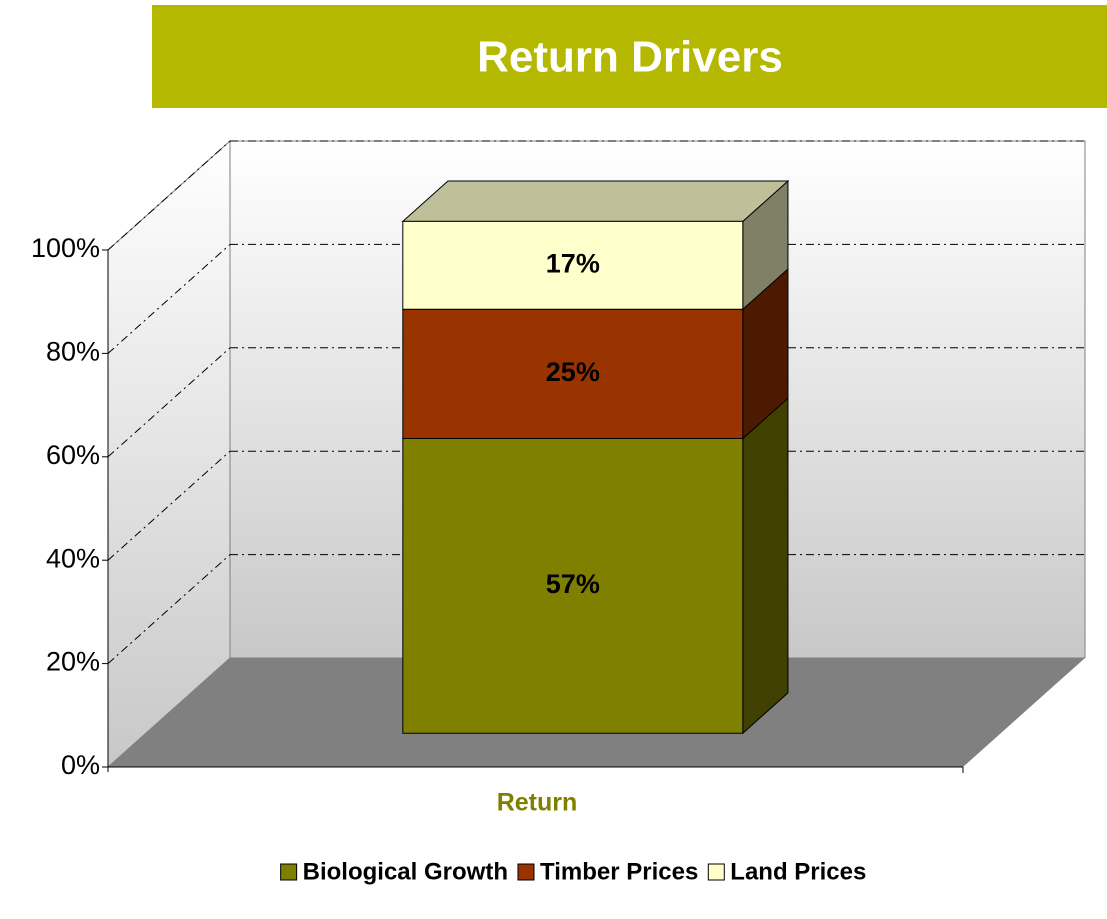 This screenshot has width=1107, height=919. What do you see at coordinates (798, 871) in the screenshot?
I see `legend-label: Land Prices` at bounding box center [798, 871].